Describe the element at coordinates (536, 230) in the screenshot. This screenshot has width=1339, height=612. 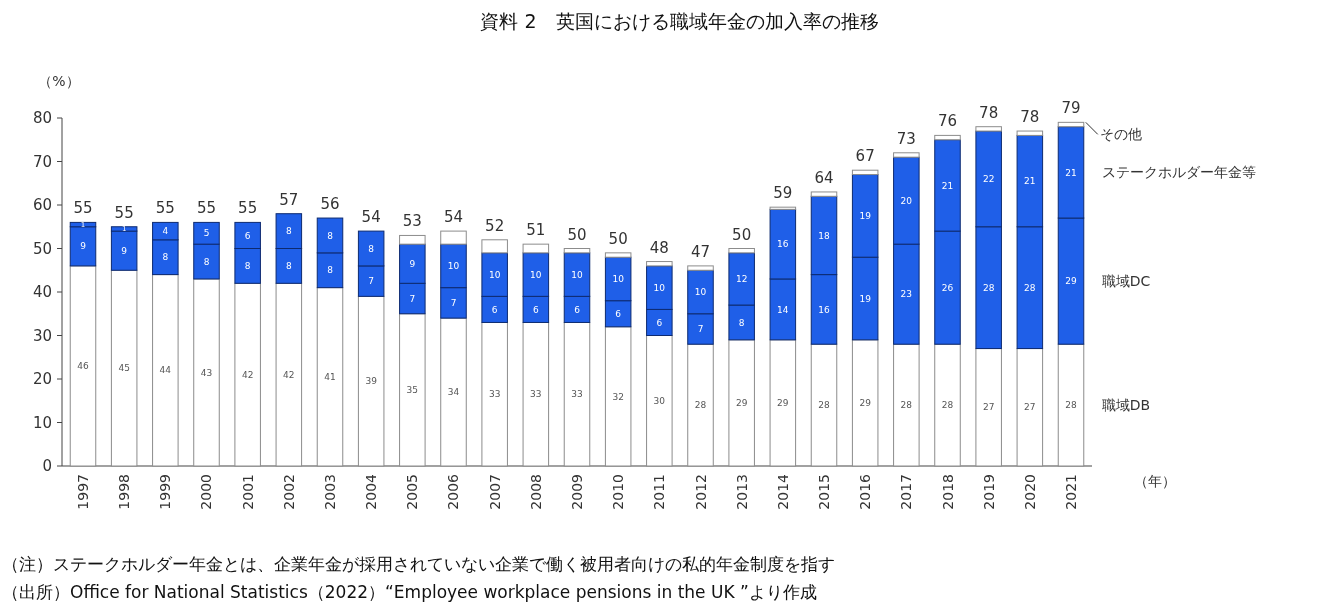
I see `total-label: 51` at that location.